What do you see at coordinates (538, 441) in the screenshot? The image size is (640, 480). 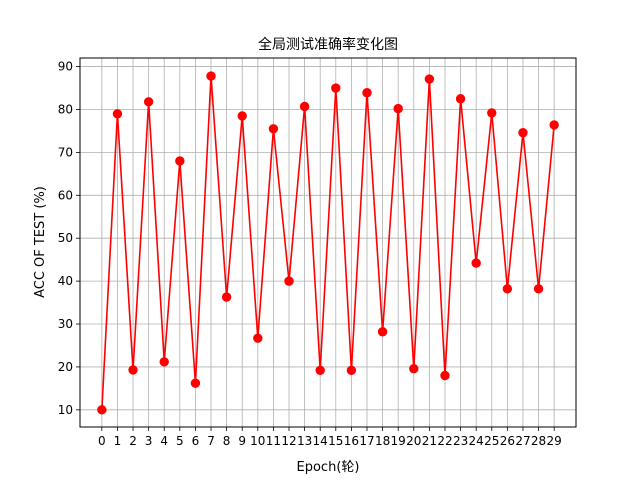 I see `x-tick-label: 28` at bounding box center [538, 441].